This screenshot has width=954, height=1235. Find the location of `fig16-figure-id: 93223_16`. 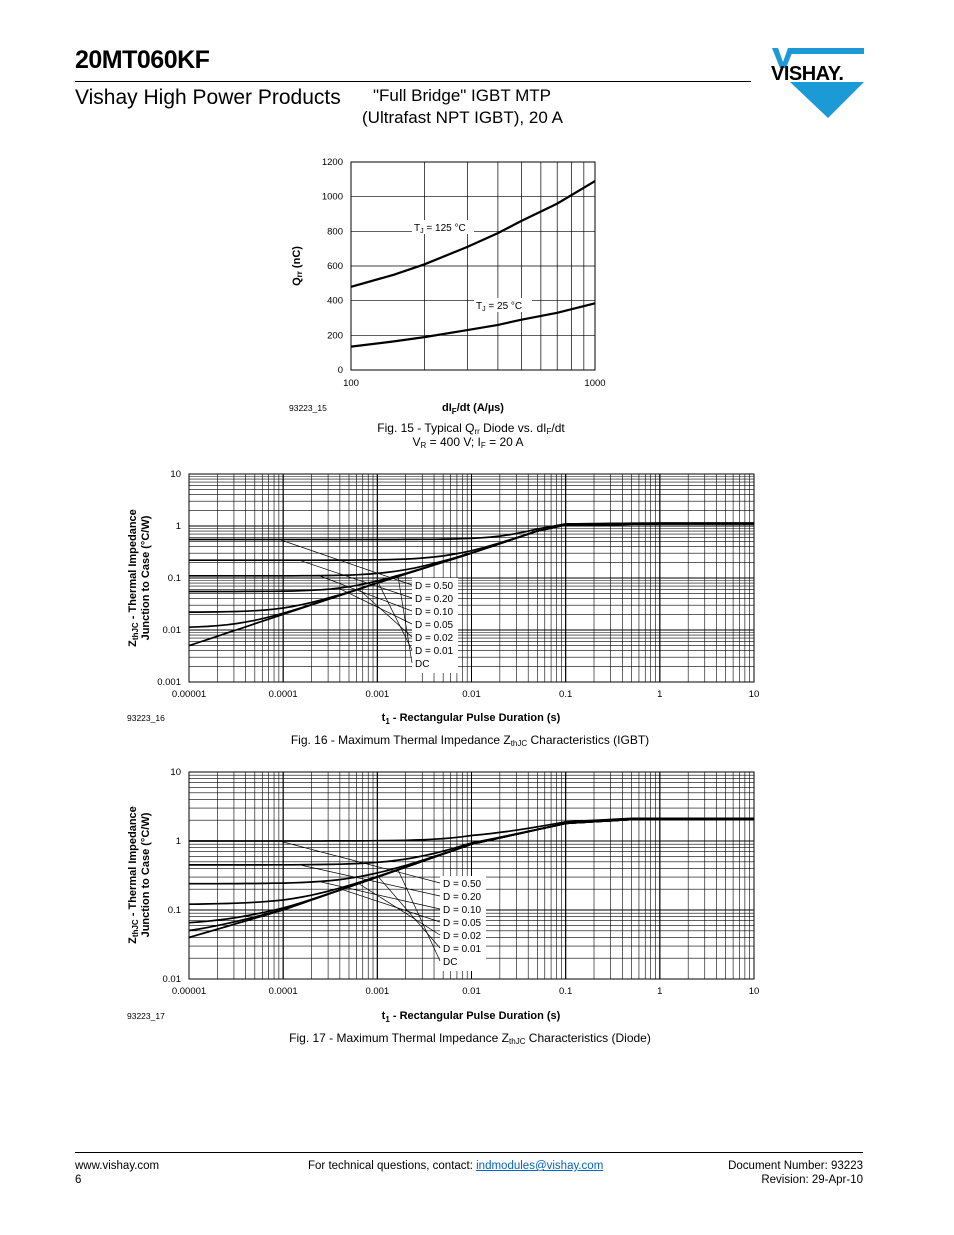

fig16-figure-id: 93223_16 is located at coordinates (146, 718).